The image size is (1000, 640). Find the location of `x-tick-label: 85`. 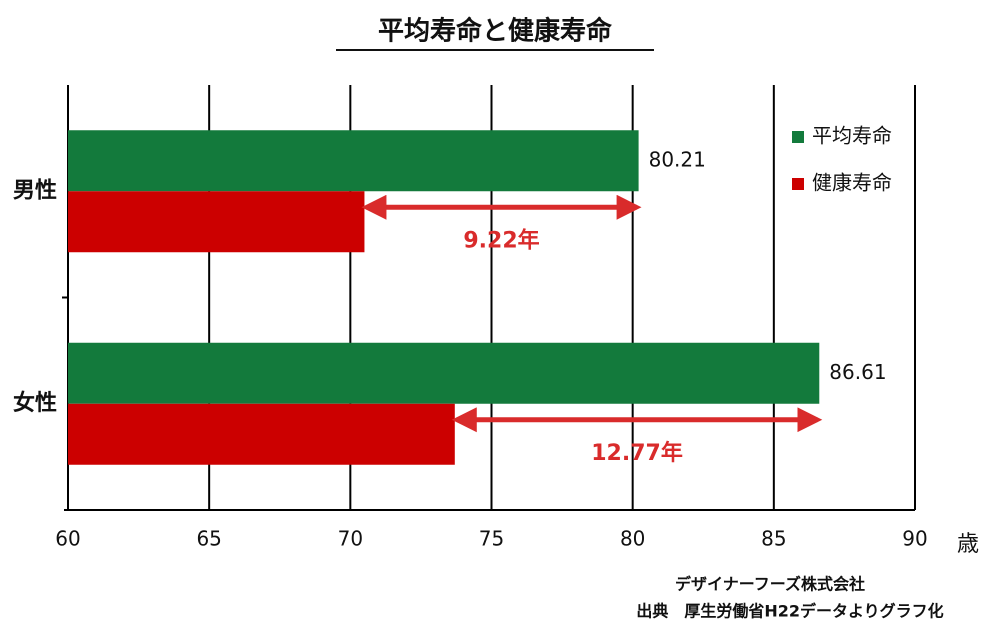

x-tick-label: 85 is located at coordinates (773, 539).